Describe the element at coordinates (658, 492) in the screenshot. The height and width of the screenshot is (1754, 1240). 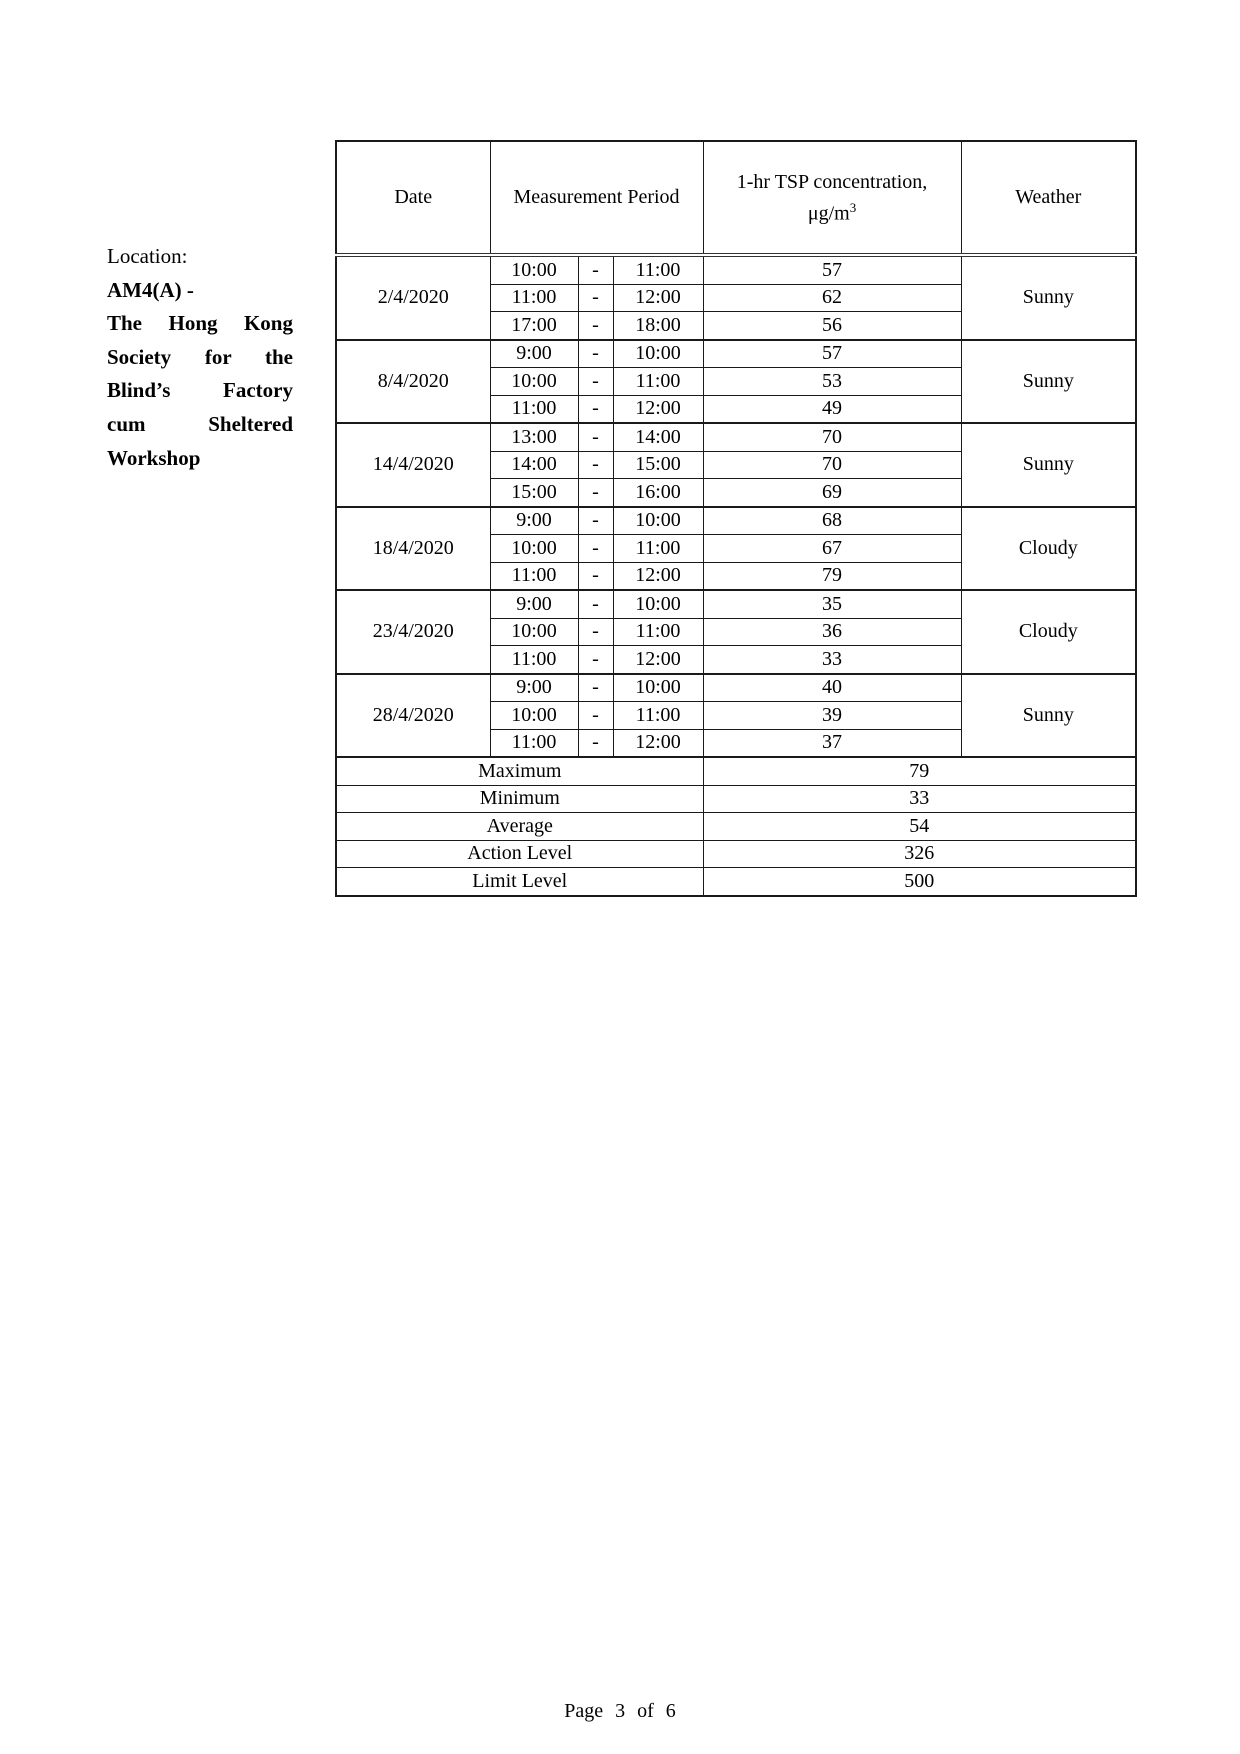
I see `period-end: 16:00` at that location.